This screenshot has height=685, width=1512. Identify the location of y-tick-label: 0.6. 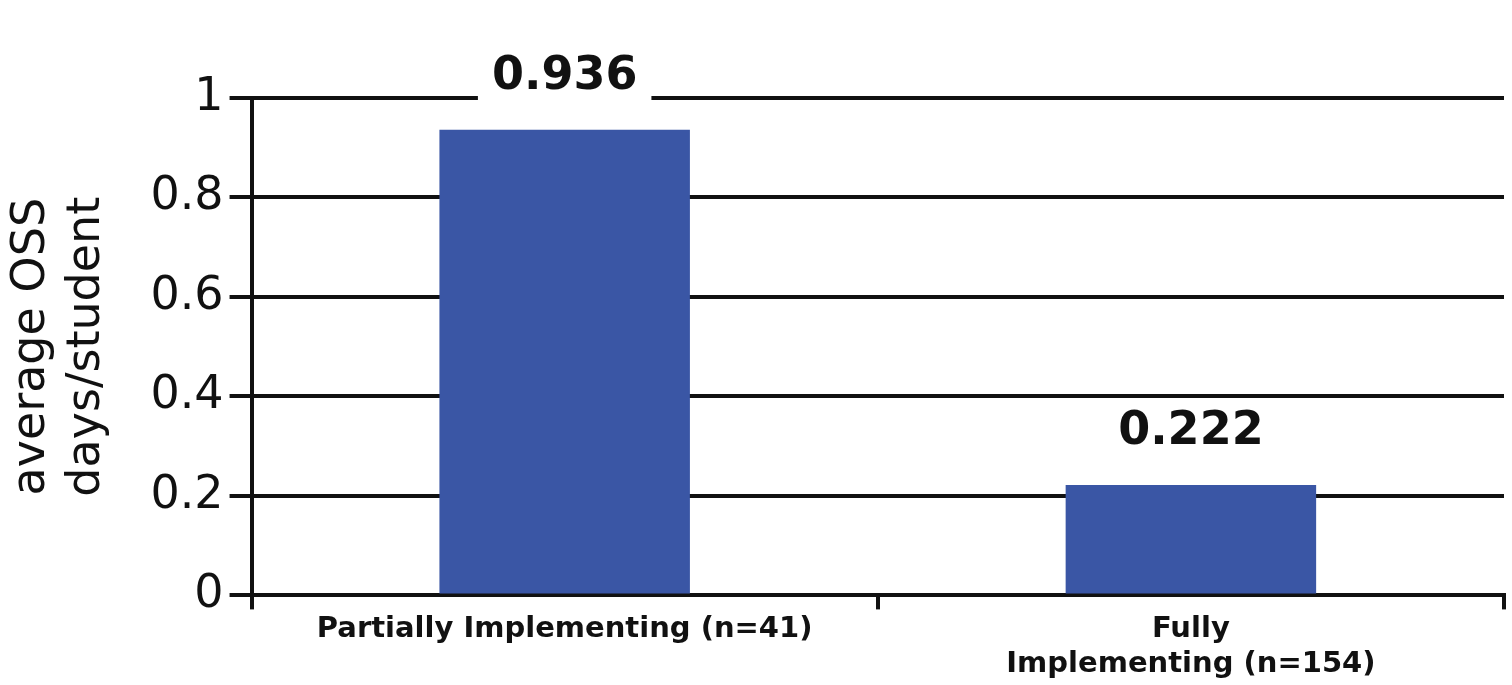
(187, 292).